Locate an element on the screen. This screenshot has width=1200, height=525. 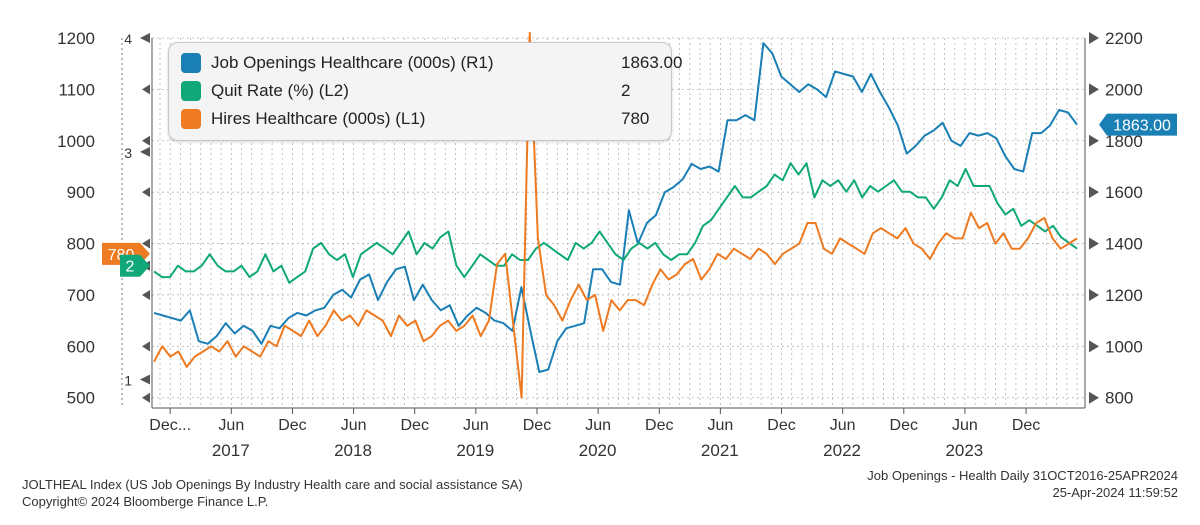
footer-timestamp: 25-Apr-2024 11:59:52 is located at coordinates (1115, 492).